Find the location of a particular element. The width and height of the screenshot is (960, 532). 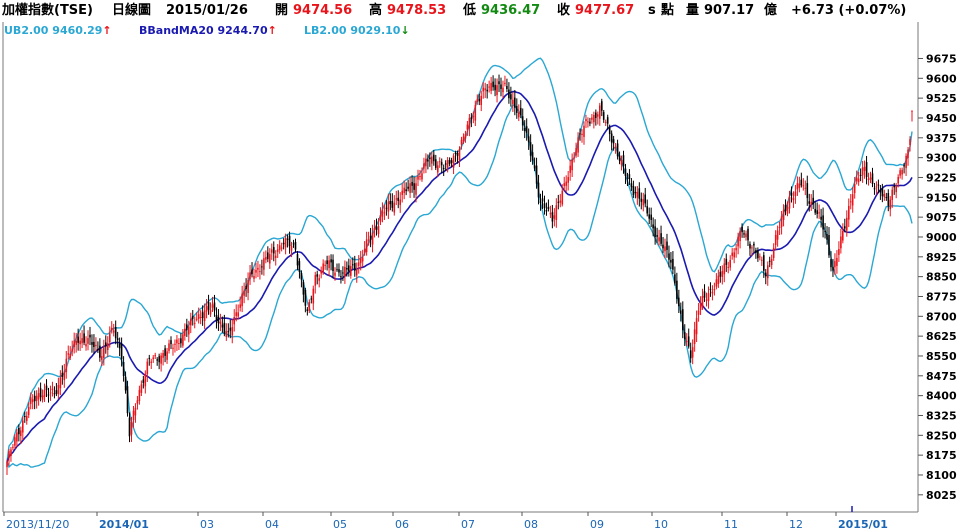

high-label: 高 is located at coordinates (376, 10).